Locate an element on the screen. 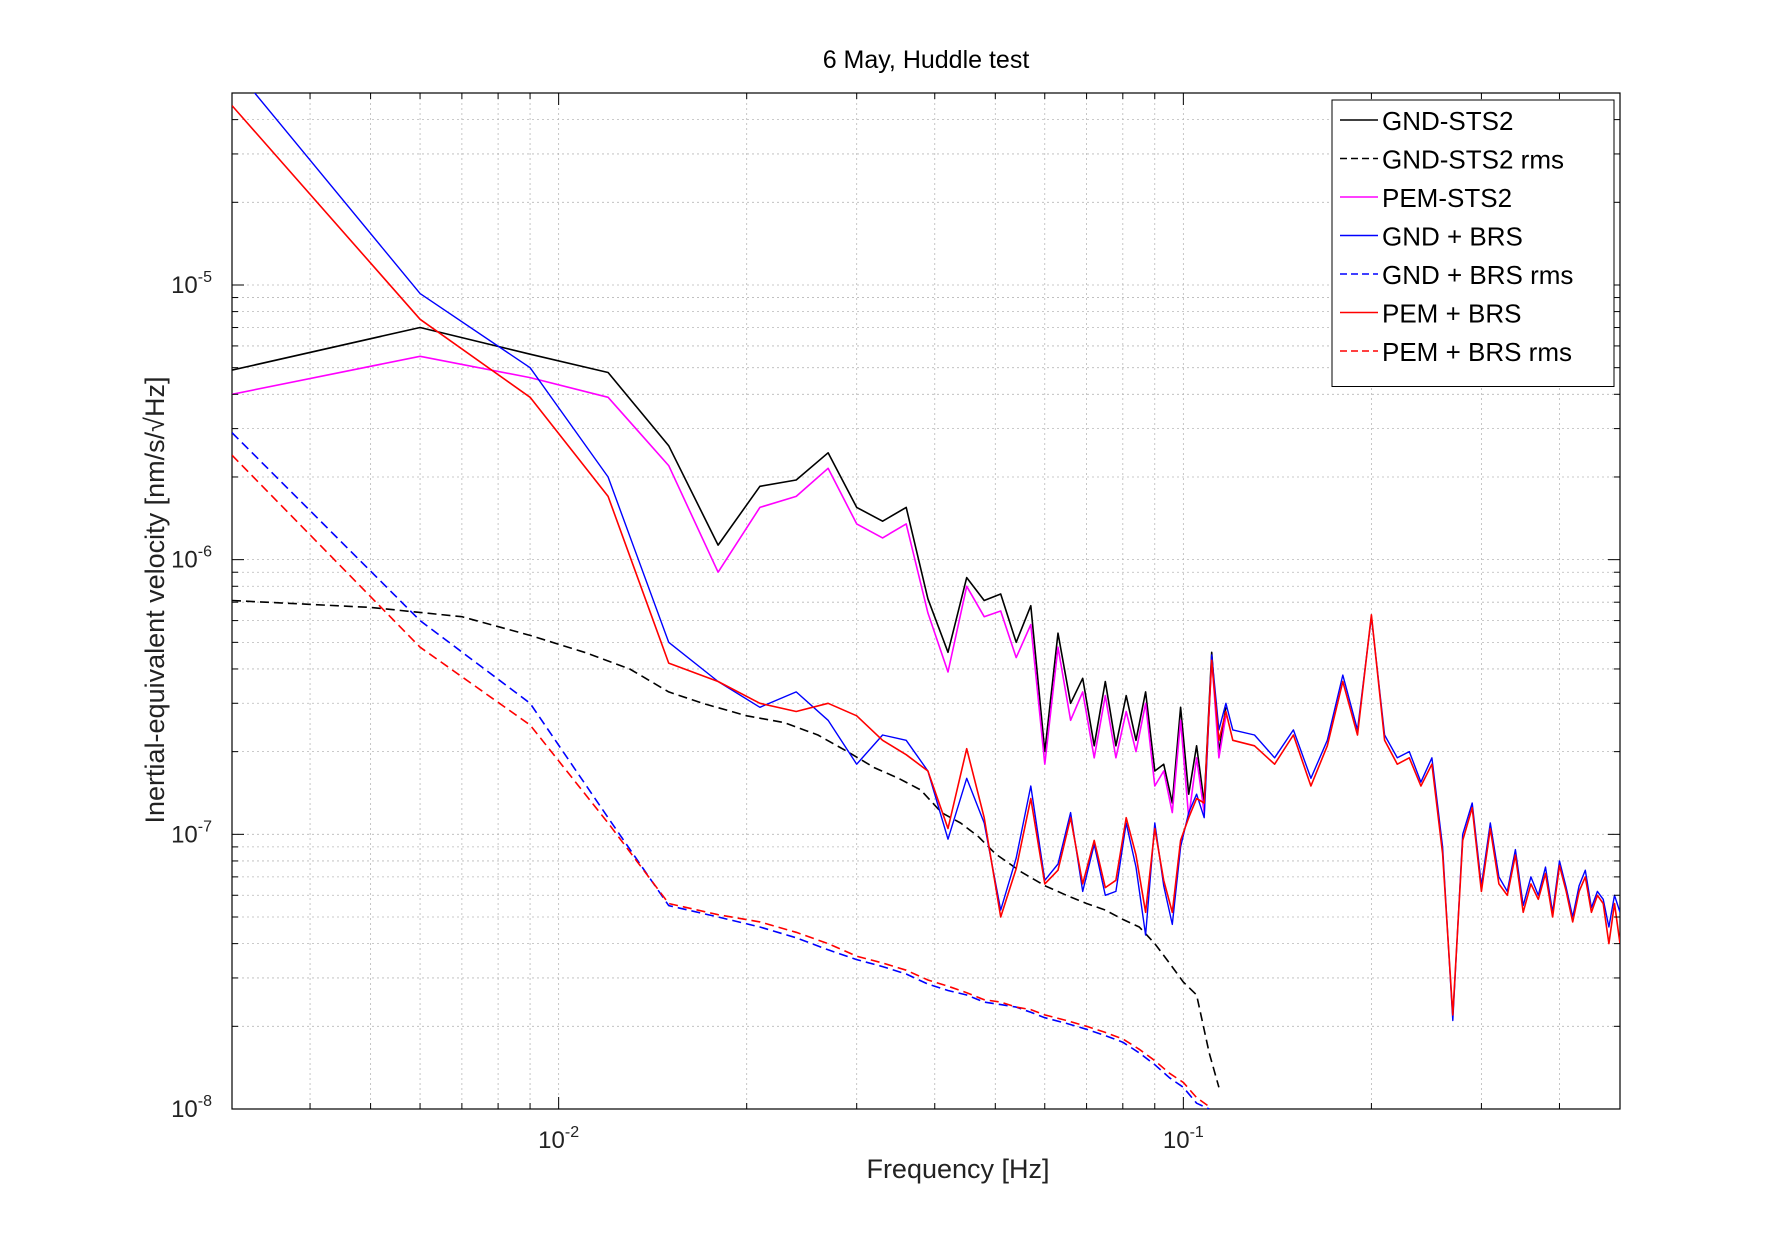  legend-label: GND-STS2 is located at coordinates (1447, 121).